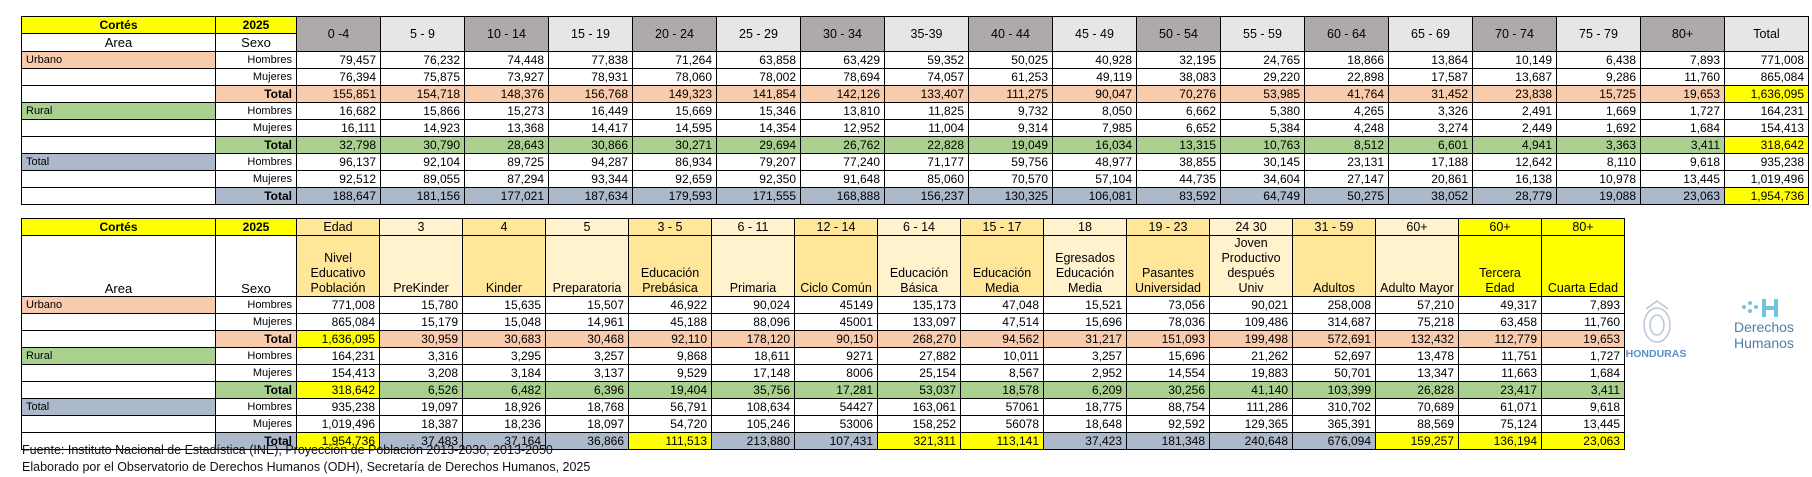  Describe the element at coordinates (1334, 339) in the screenshot. I see `value-cell: 572,691` at that location.